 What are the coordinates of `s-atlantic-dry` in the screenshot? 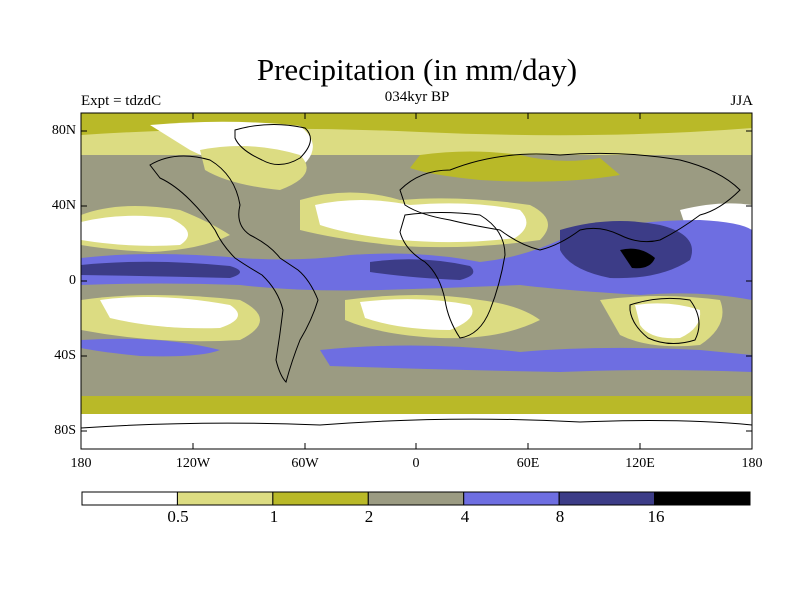 It's located at (416, 314).